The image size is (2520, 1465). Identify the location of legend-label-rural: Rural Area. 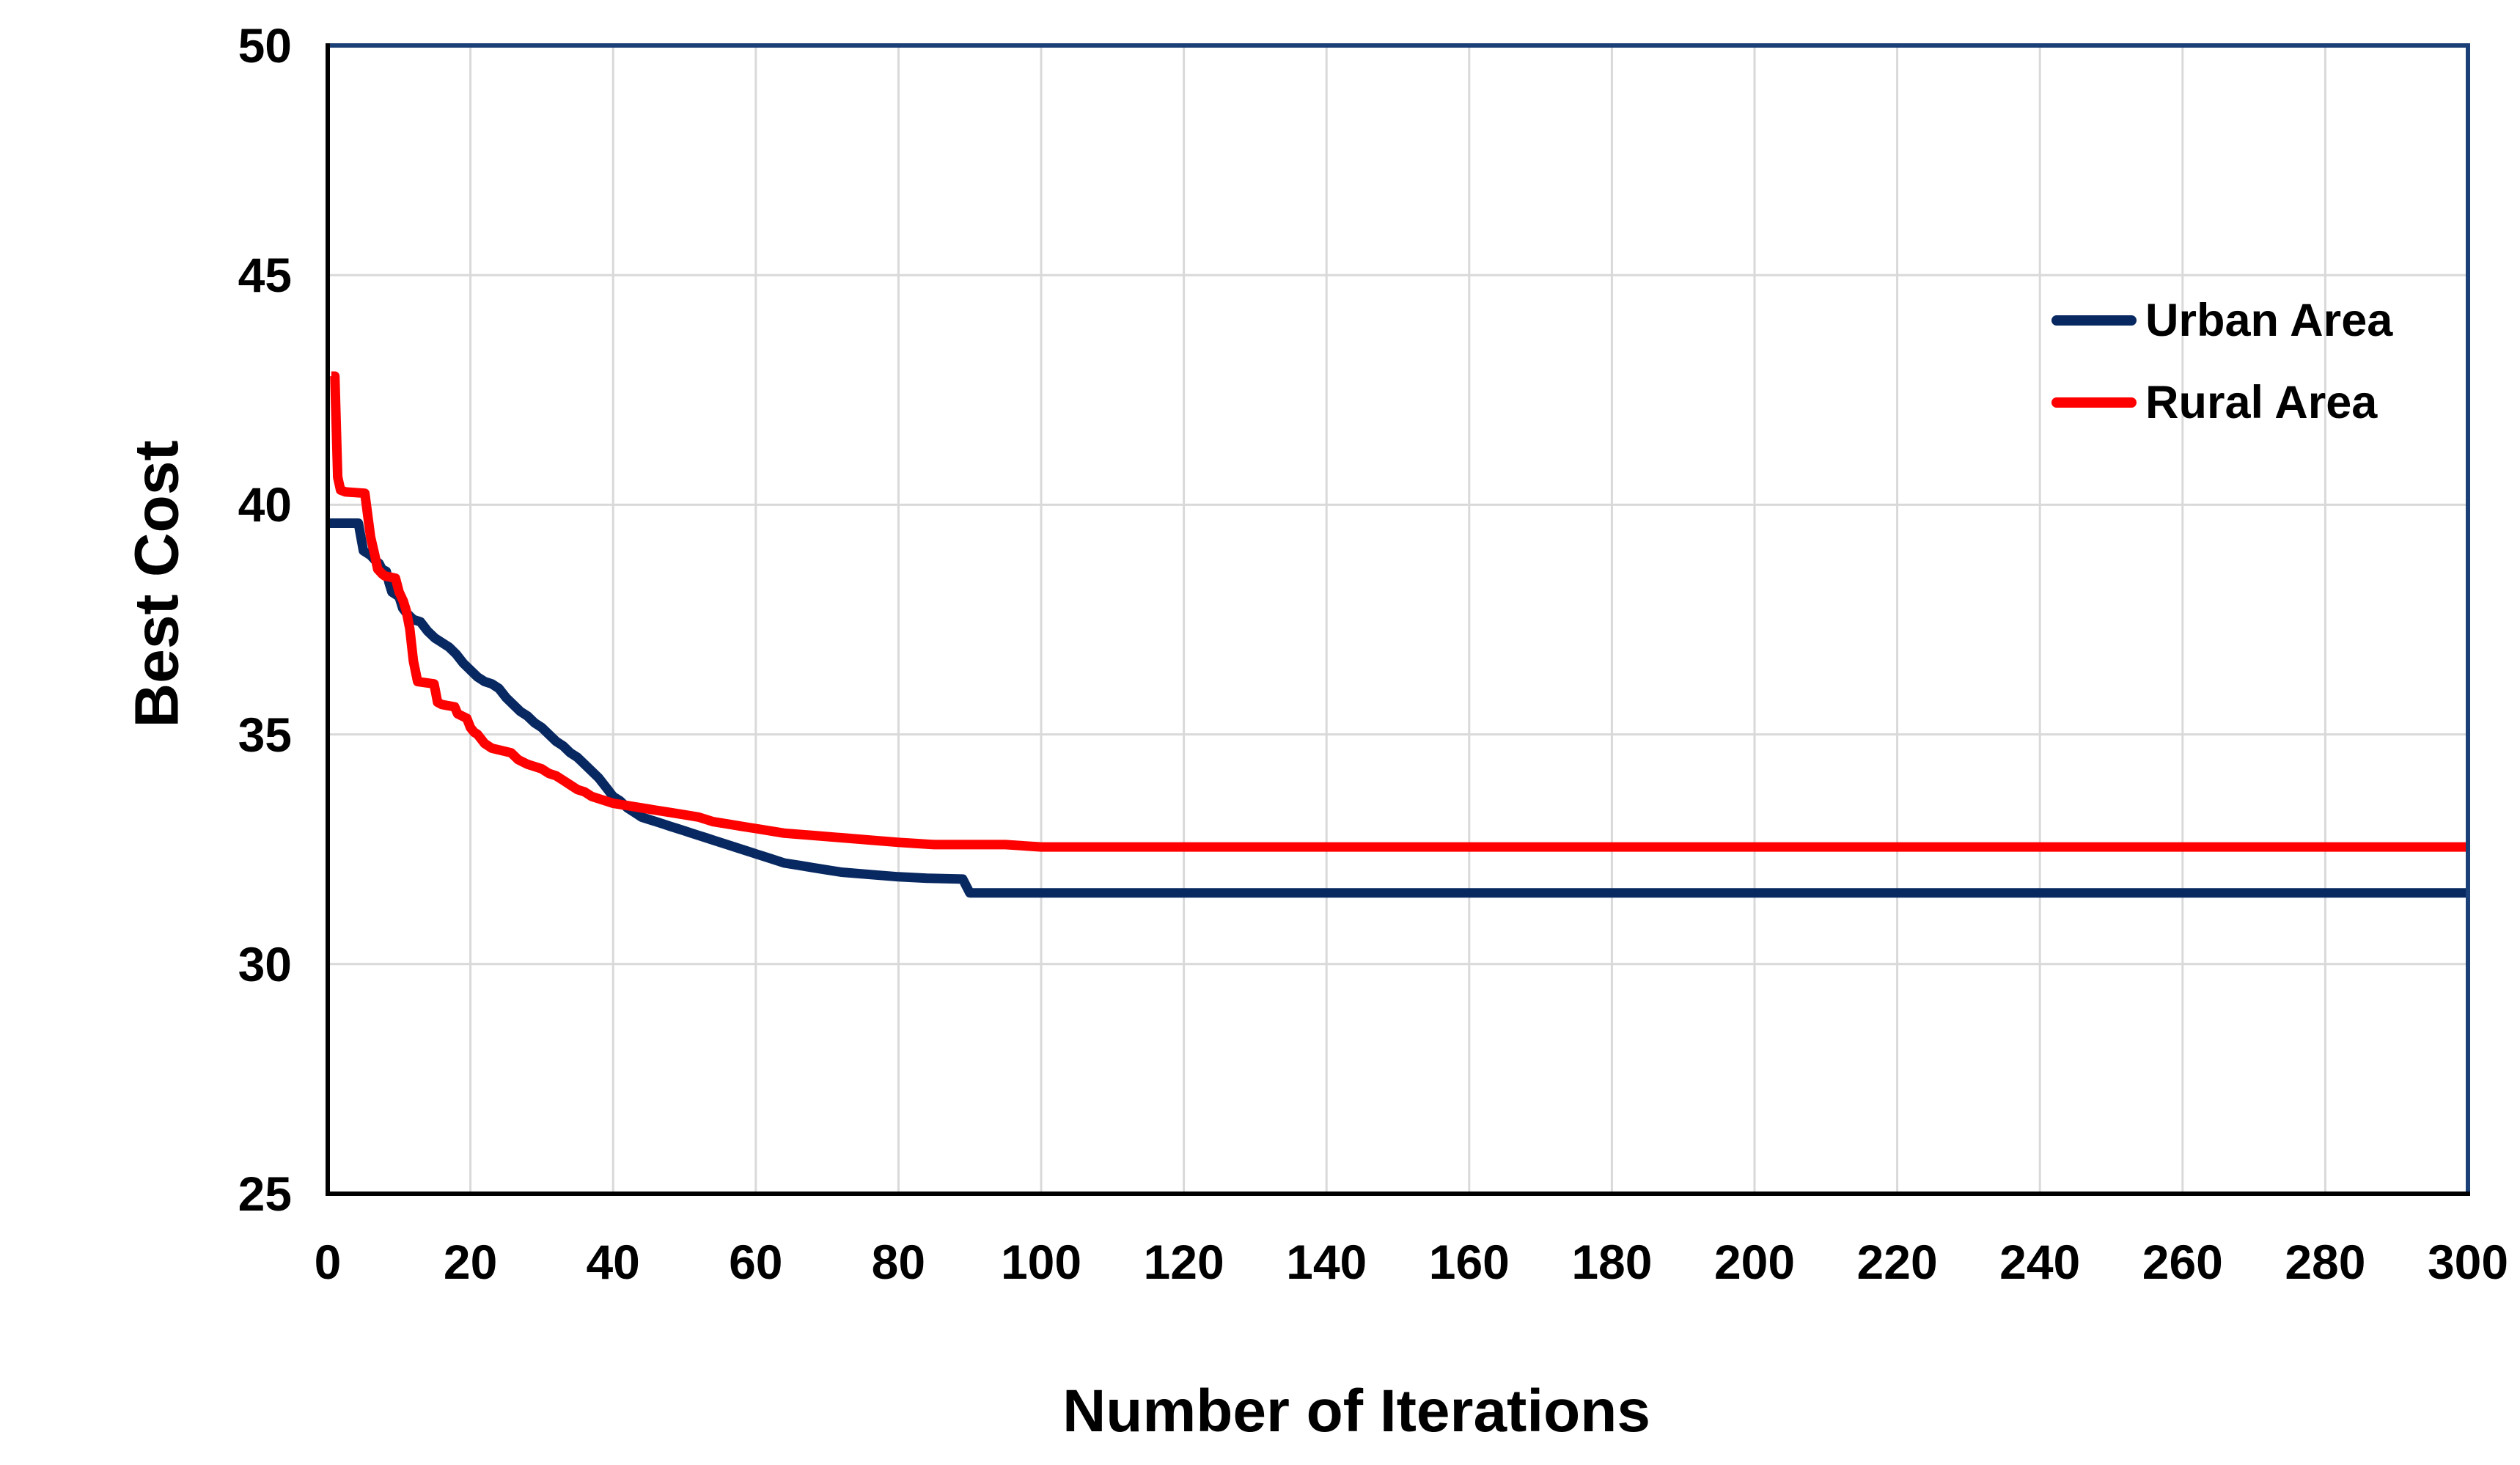
(2261, 402).